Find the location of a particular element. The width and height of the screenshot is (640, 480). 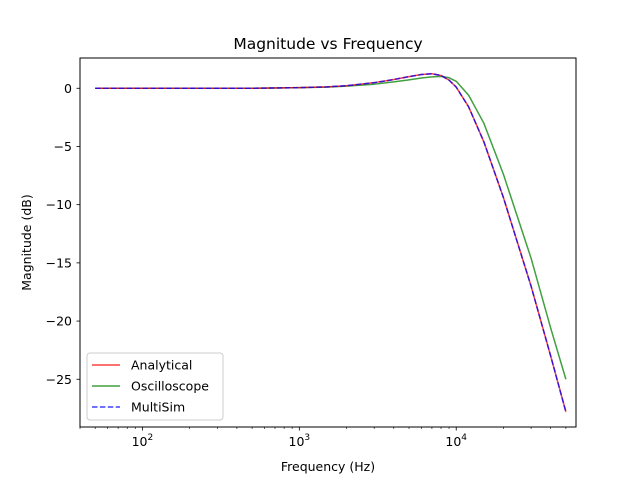

y-tick-label: −25 is located at coordinates (59, 379).